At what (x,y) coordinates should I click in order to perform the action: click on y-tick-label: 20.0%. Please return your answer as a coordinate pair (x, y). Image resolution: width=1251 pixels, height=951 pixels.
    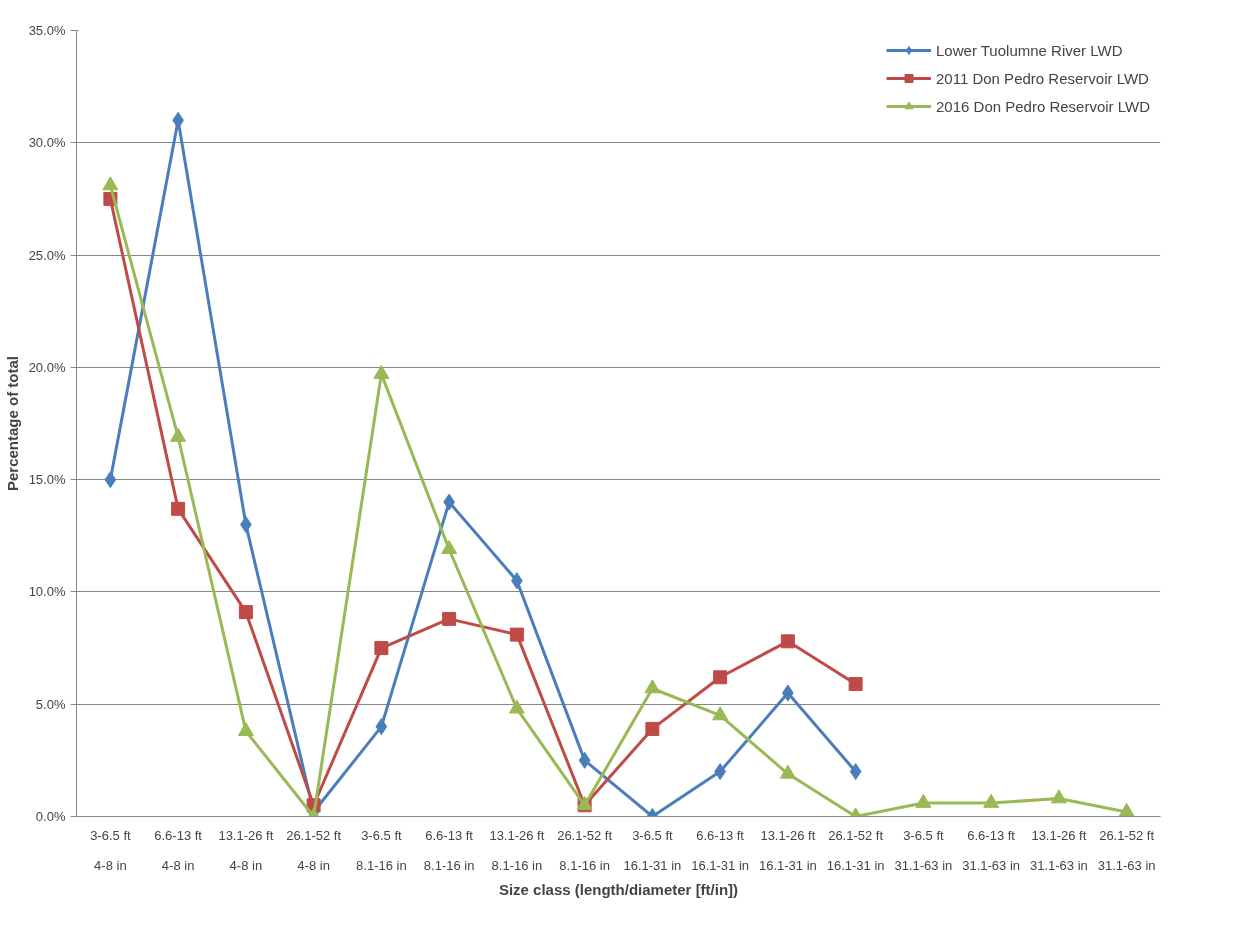
    Looking at the image, I should click on (47, 367).